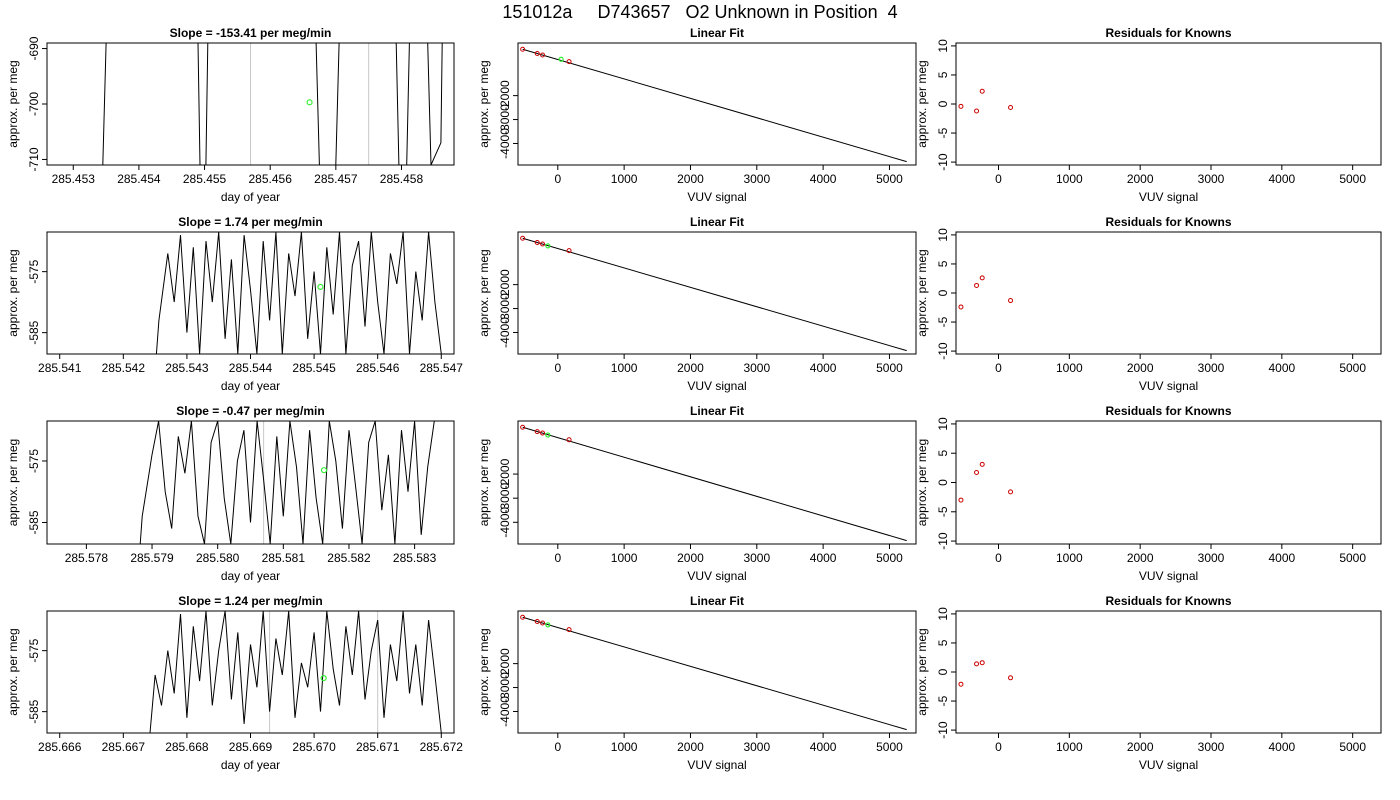  I want to click on y-tick-label: -5, so click(943, 511).